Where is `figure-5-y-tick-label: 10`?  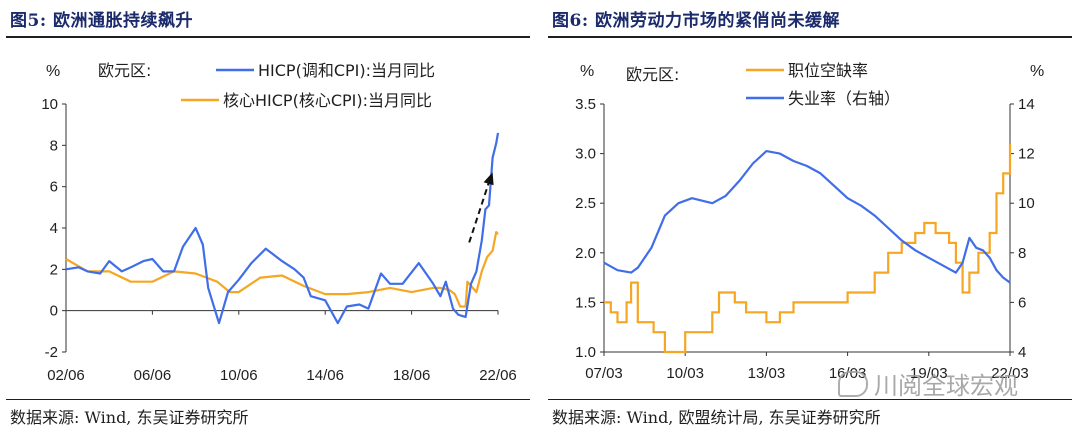
figure-5-y-tick-label: 10 is located at coordinates (49, 104).